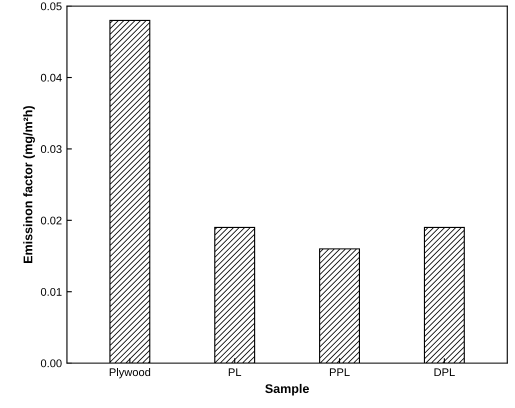 Image resolution: width=515 pixels, height=408 pixels. I want to click on y-tick-label: 0.01, so click(51, 292).